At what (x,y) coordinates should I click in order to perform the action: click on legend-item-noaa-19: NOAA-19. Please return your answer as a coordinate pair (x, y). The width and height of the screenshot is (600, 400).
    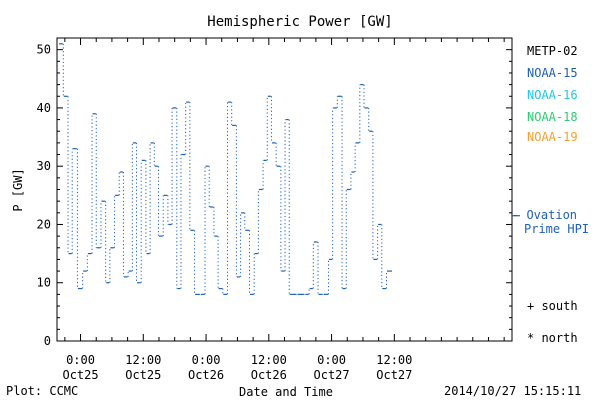
    Looking at the image, I should click on (552, 137).